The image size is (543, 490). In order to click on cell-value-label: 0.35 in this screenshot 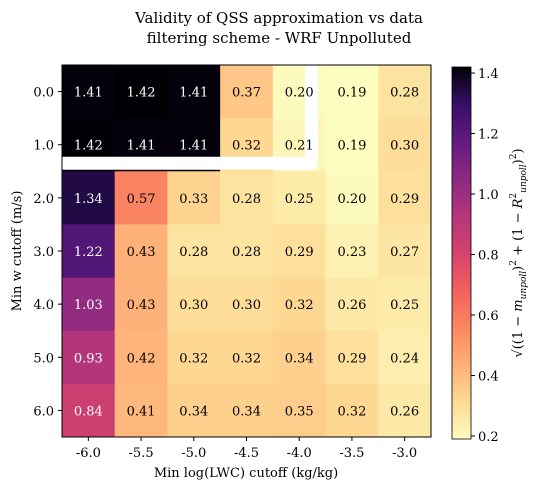, I will do `click(299, 411)`.